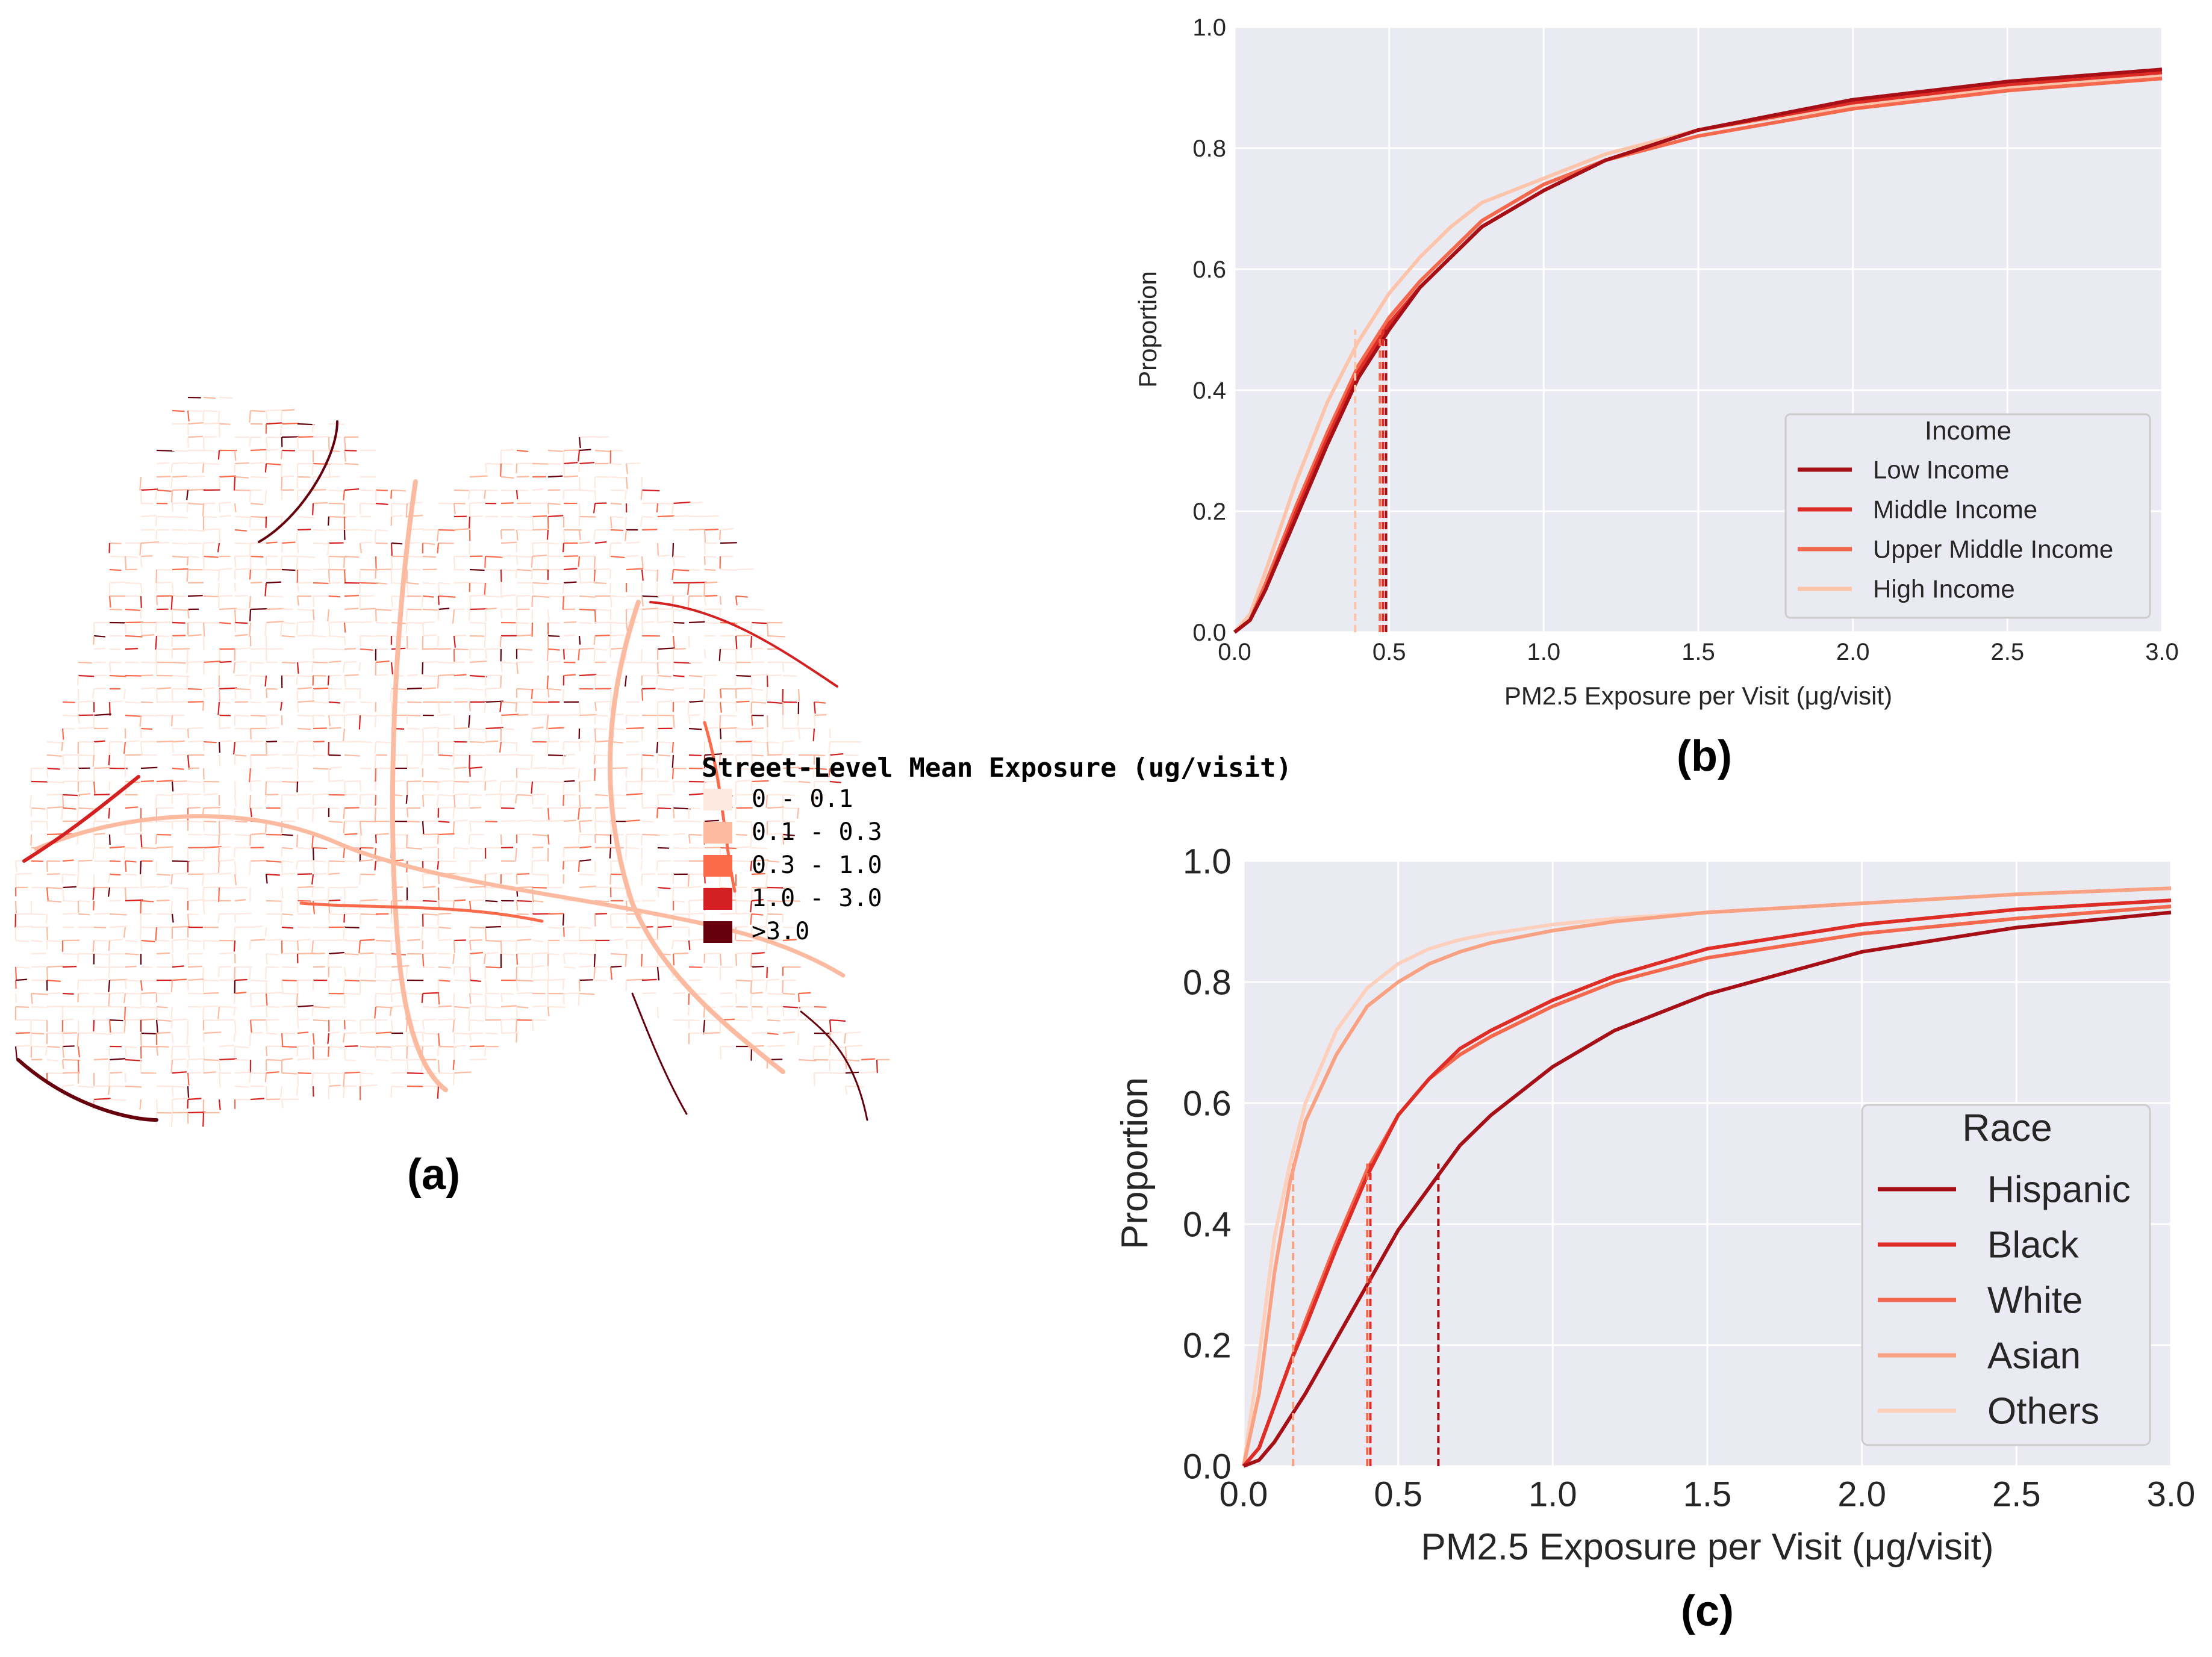  What do you see at coordinates (1209, 27) in the screenshot?
I see `y-tick-label: 1.0` at bounding box center [1209, 27].